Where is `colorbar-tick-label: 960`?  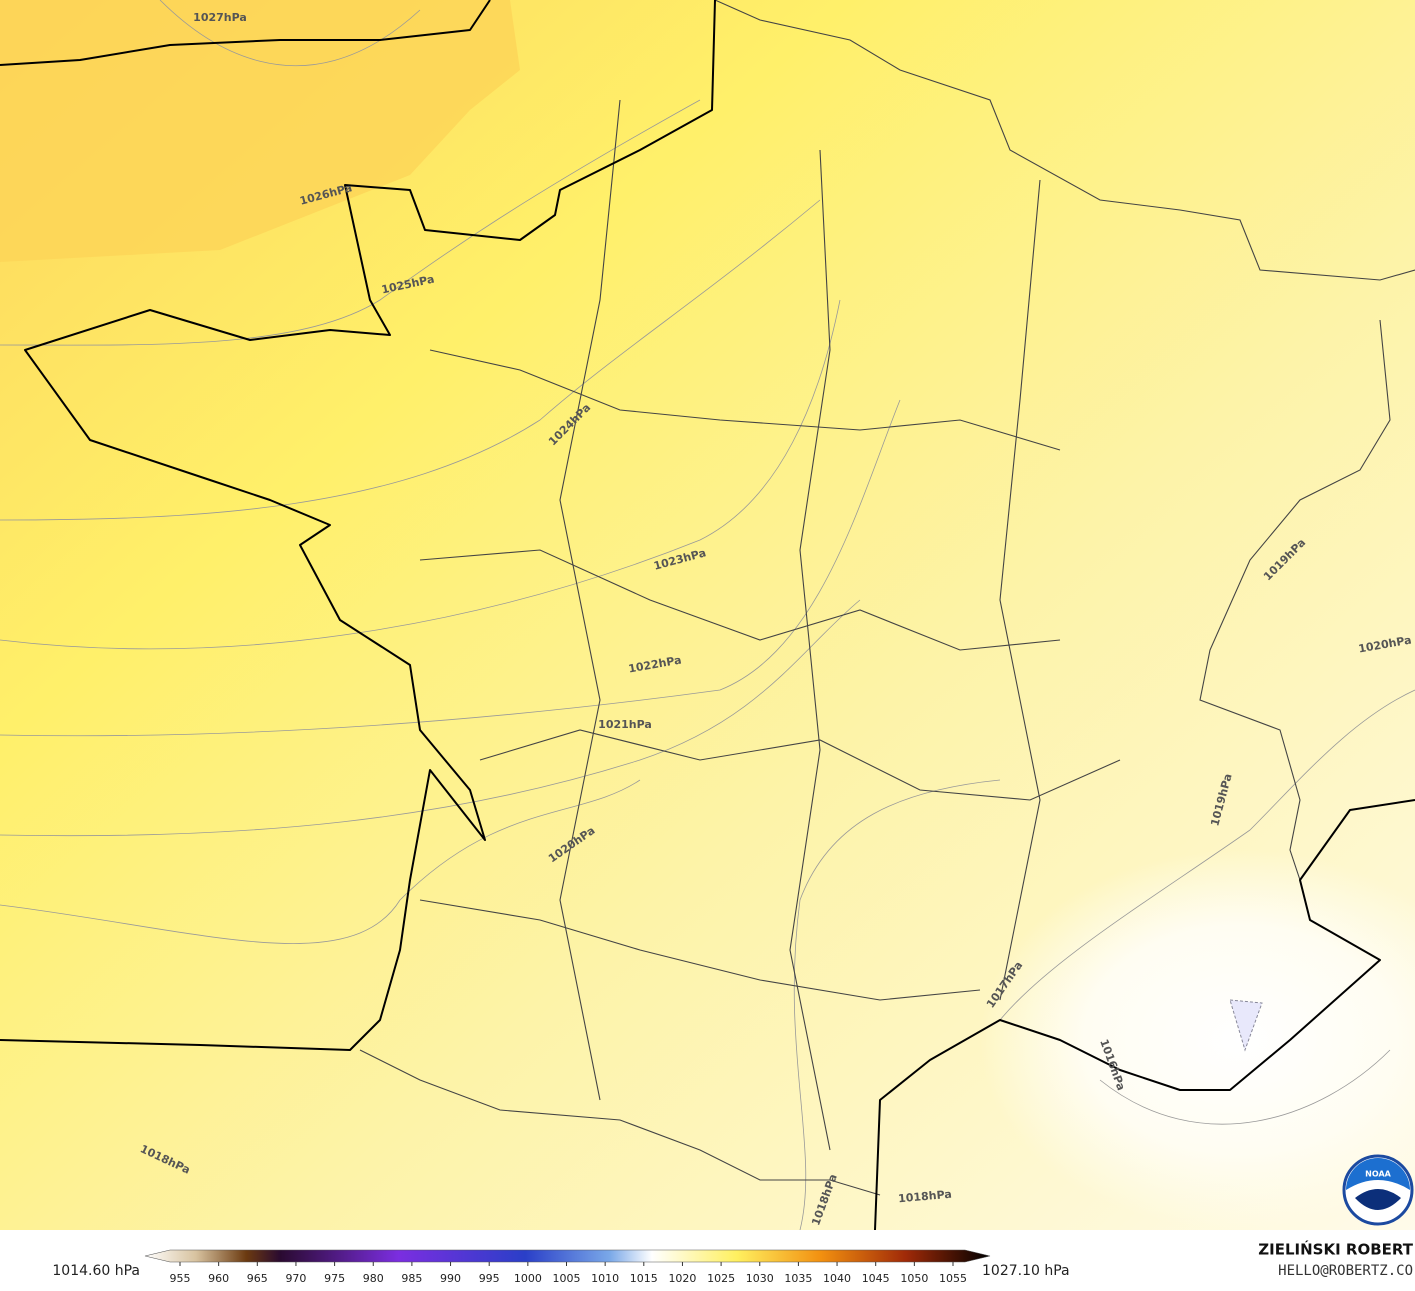
colorbar-tick-label: 960 is located at coordinates (218, 1278).